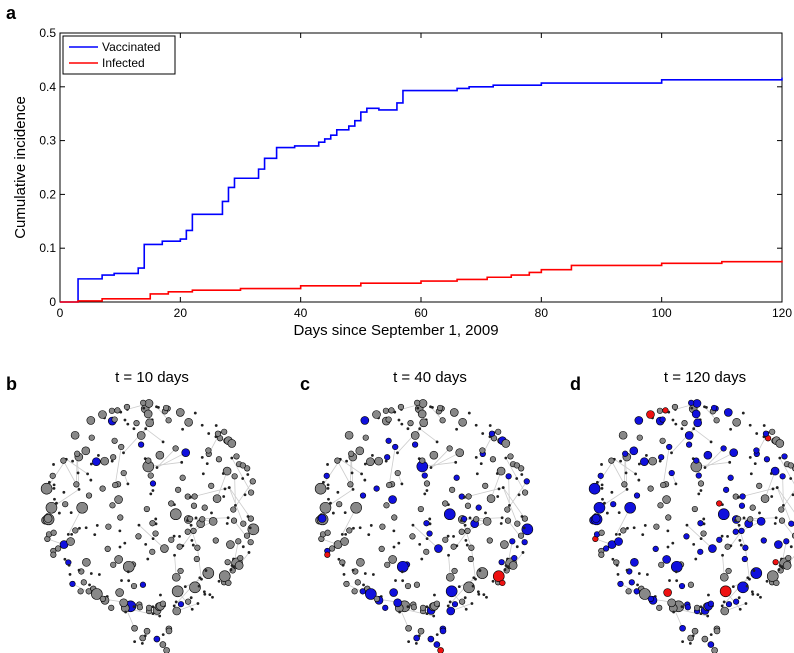 The width and height of the screenshot is (794, 653). Describe the element at coordinates (47, 33) in the screenshot. I see `y-tick-label: 0.5` at that location.